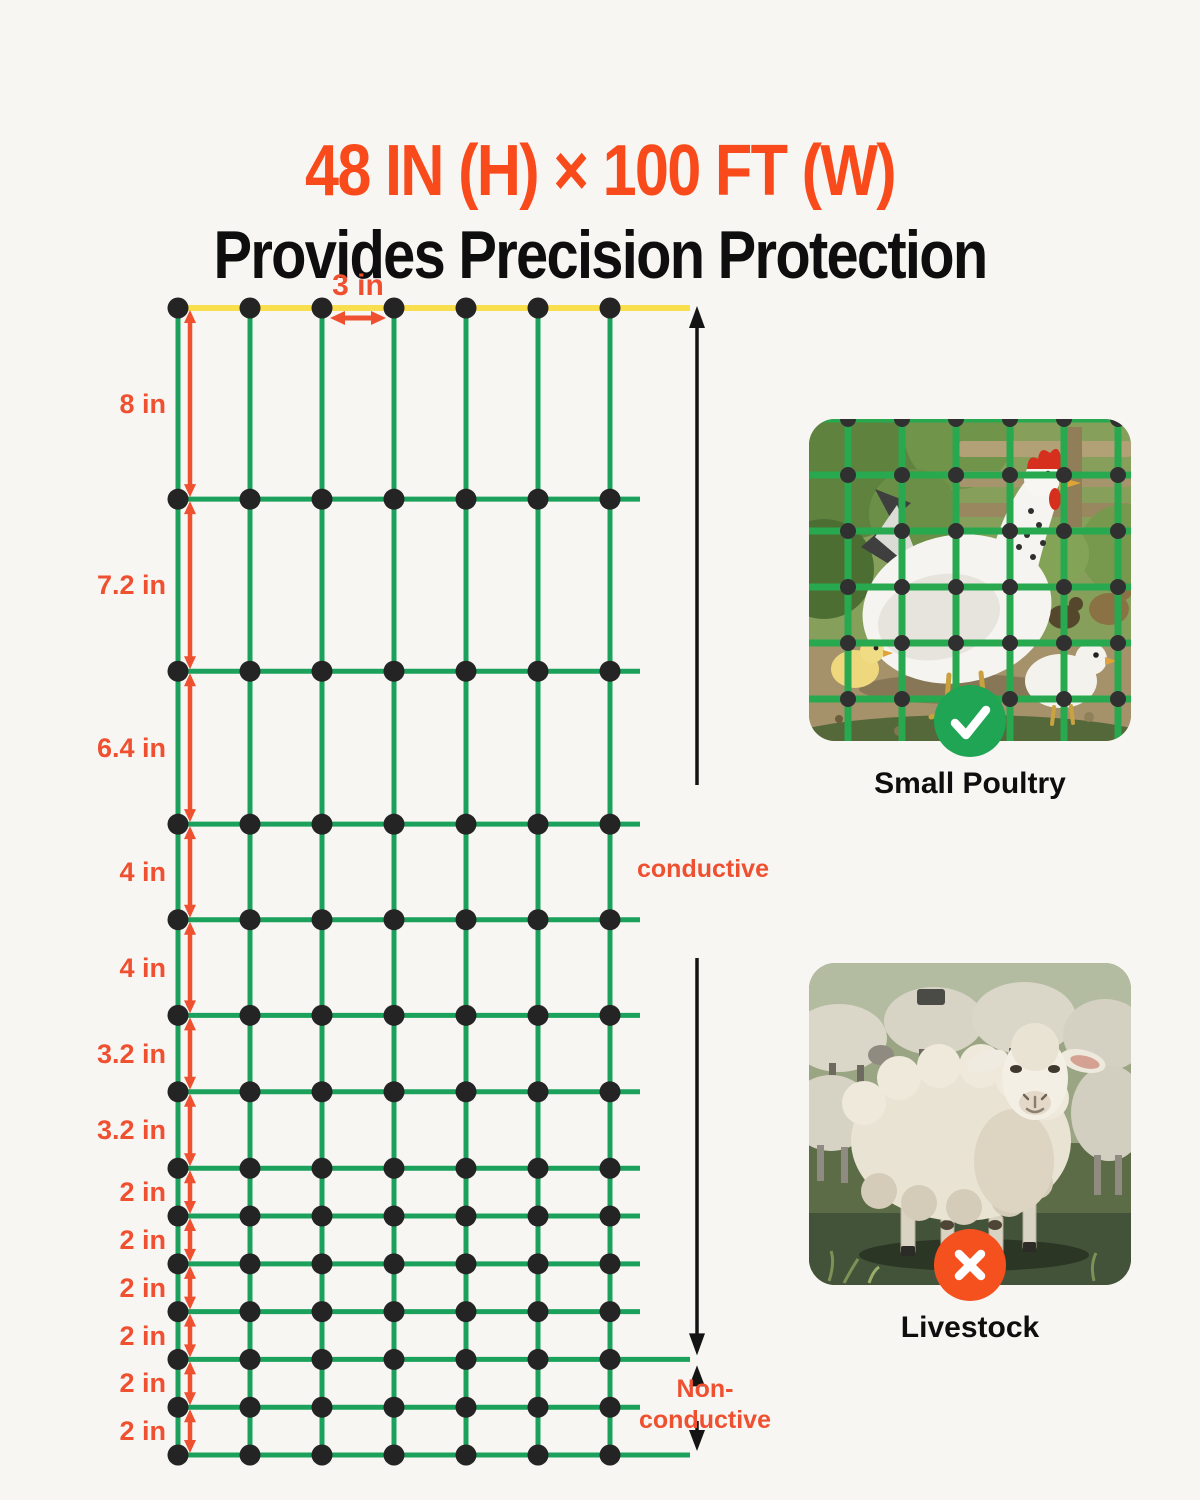 This screenshot has width=1200, height=1500. I want to click on small-poultry-card: Small Poultry, so click(970, 619).